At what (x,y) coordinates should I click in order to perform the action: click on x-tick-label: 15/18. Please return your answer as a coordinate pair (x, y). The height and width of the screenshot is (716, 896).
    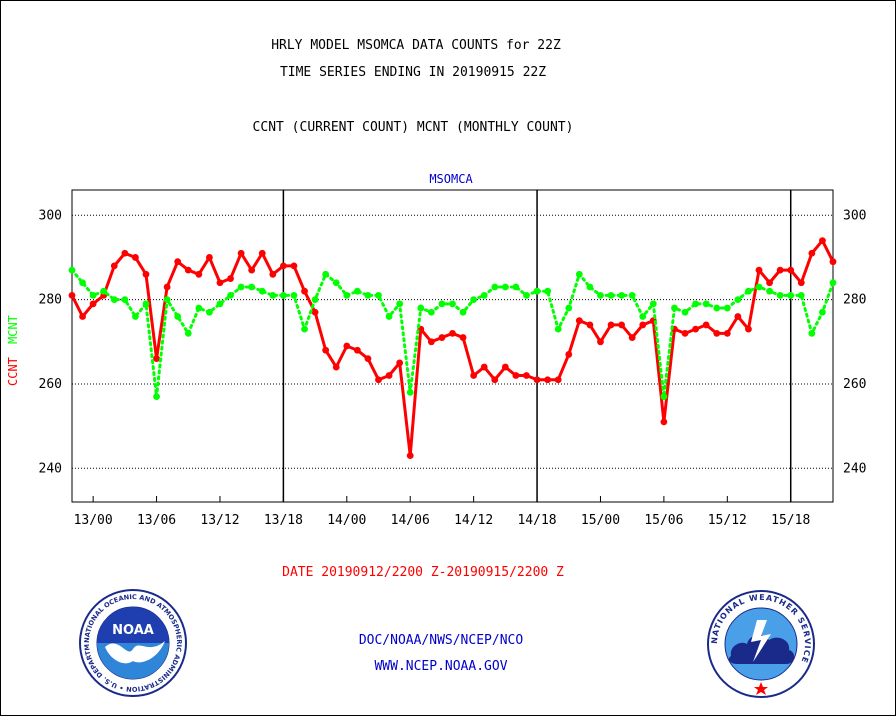
    Looking at the image, I should click on (790, 520).